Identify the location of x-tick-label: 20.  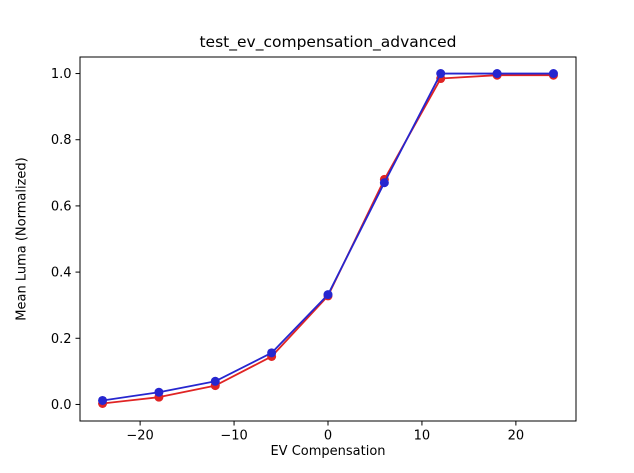
(516, 436).